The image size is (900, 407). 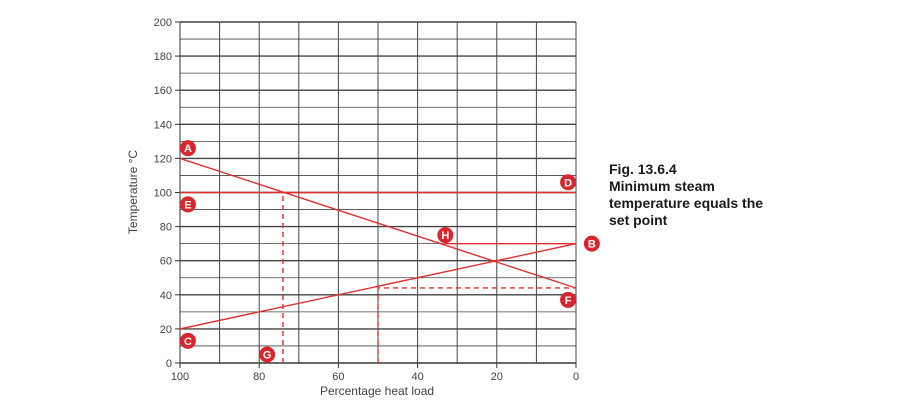 I want to click on marker-label: G, so click(x=267, y=355).